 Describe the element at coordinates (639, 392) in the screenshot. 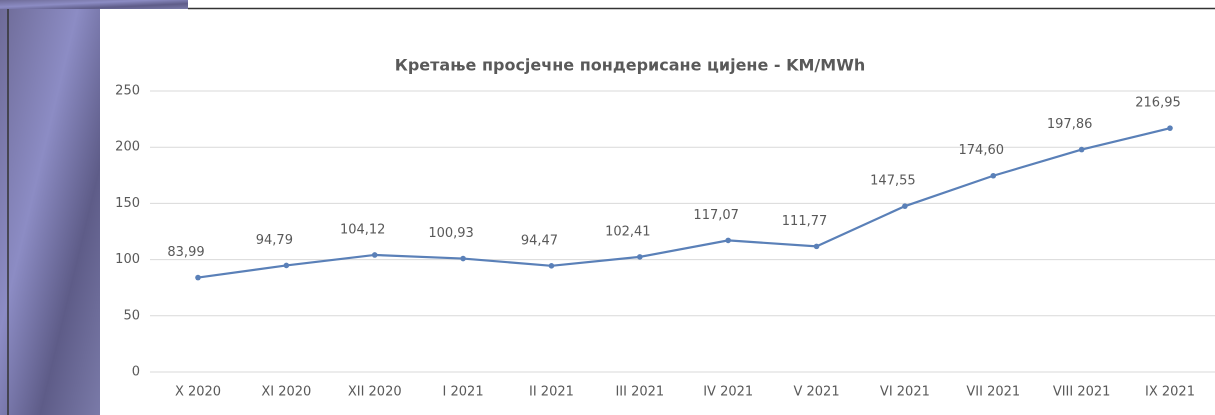

I see `x-tick-label: III 2021` at that location.